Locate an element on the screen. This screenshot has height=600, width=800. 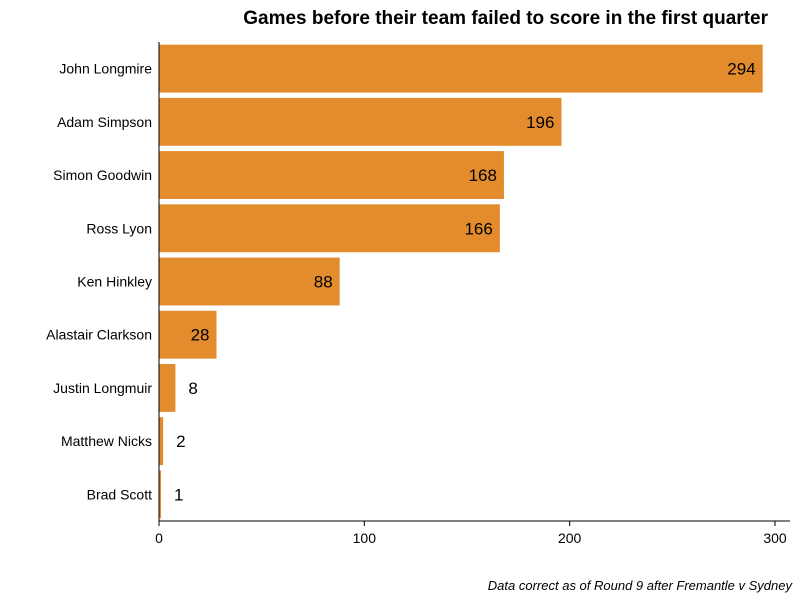
x-tick-label: 0 is located at coordinates (159, 538).